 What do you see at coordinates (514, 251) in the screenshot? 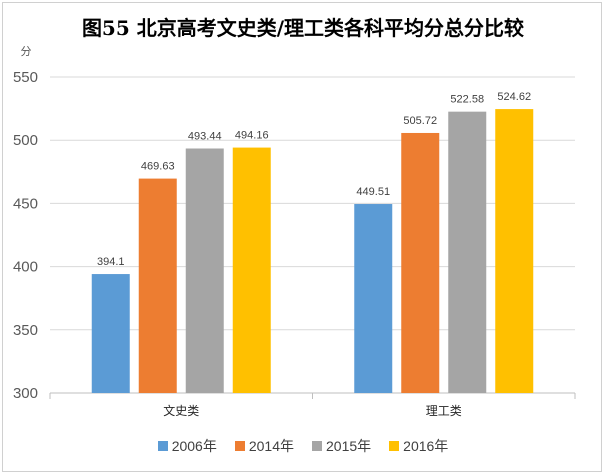
I see `bar-2016年-理工类` at bounding box center [514, 251].